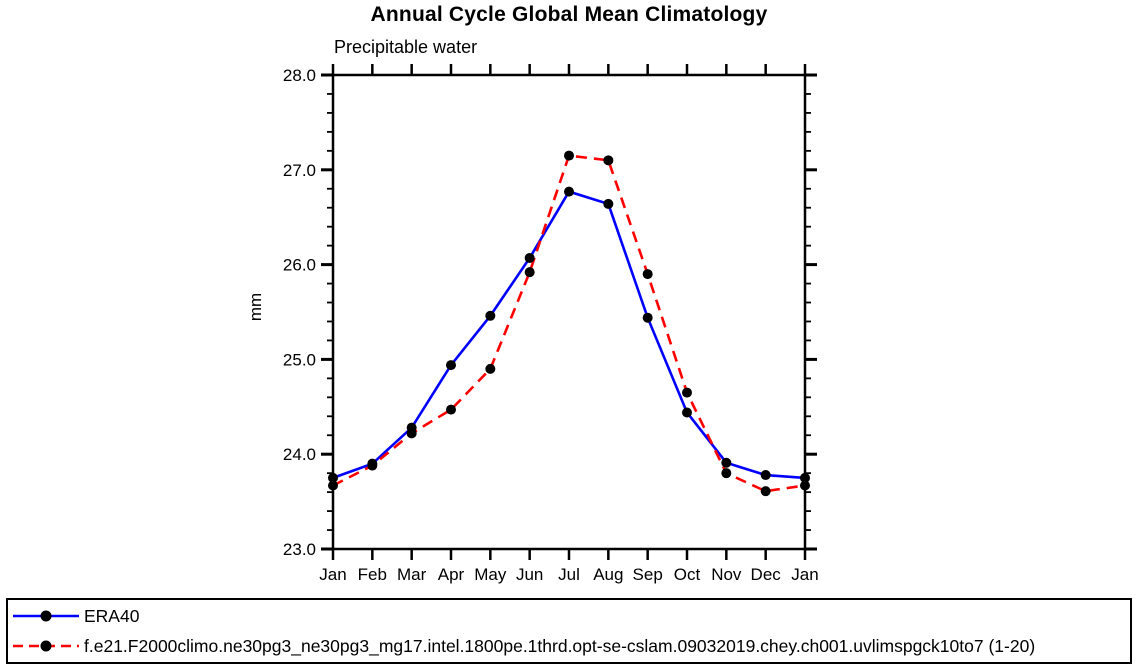 Image resolution: width=1138 pixels, height=670 pixels. Describe the element at coordinates (570, 616) in the screenshot. I see `legend-item-era40: ERA40` at that location.